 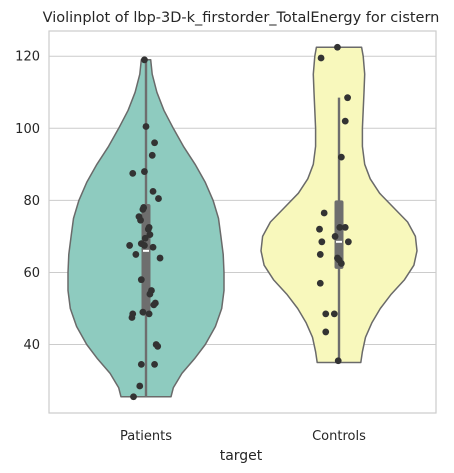 What do you see at coordinates (27, 57) in the screenshot?
I see `y-tick-label: 120` at bounding box center [27, 57].